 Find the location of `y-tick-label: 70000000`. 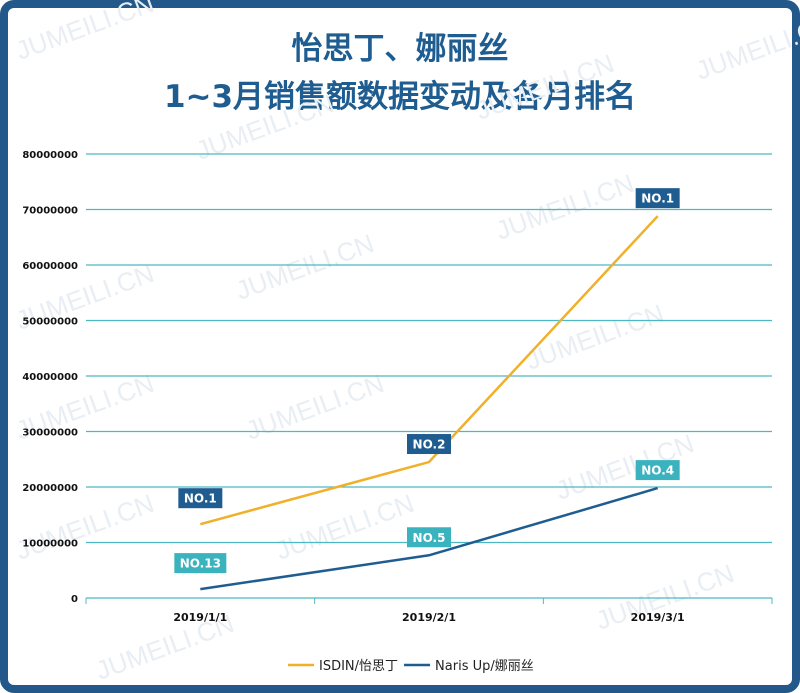

y-tick-label: 70000000 is located at coordinates (50, 211).